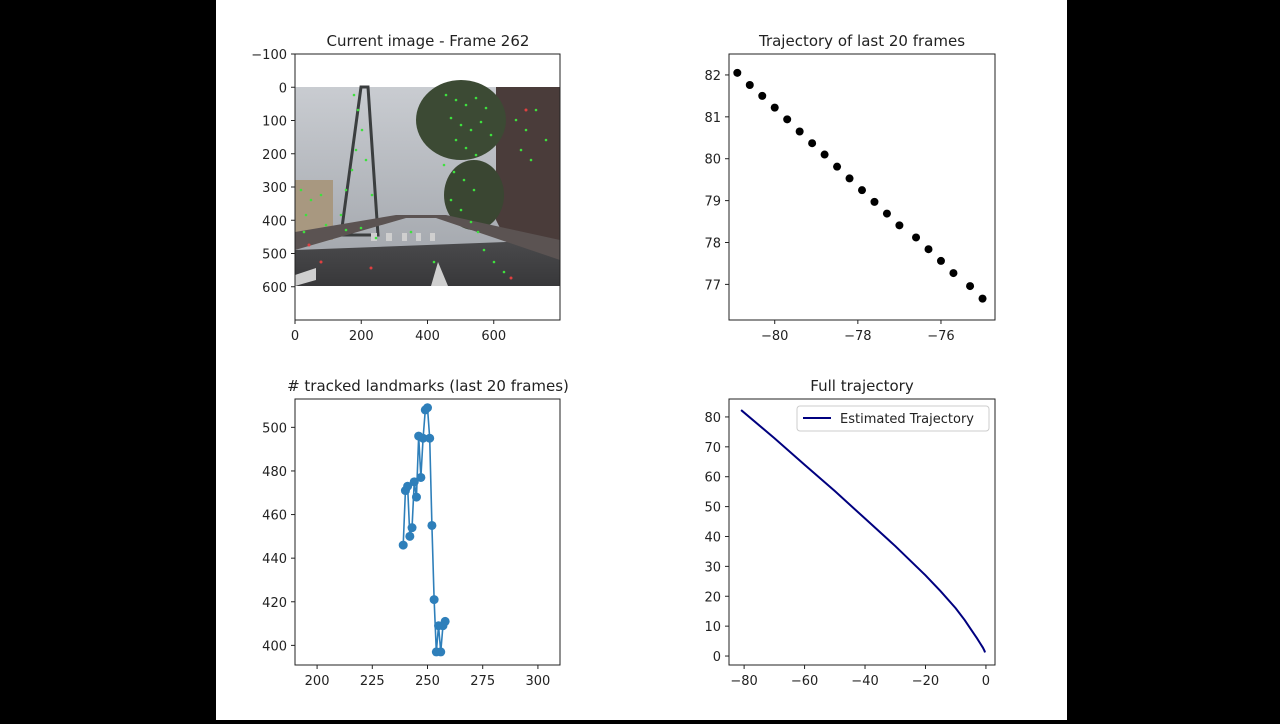 Image resolution: width=1280 pixels, height=724 pixels. Describe the element at coordinates (712, 627) in the screenshot. I see `svg-text: 10` at that location.